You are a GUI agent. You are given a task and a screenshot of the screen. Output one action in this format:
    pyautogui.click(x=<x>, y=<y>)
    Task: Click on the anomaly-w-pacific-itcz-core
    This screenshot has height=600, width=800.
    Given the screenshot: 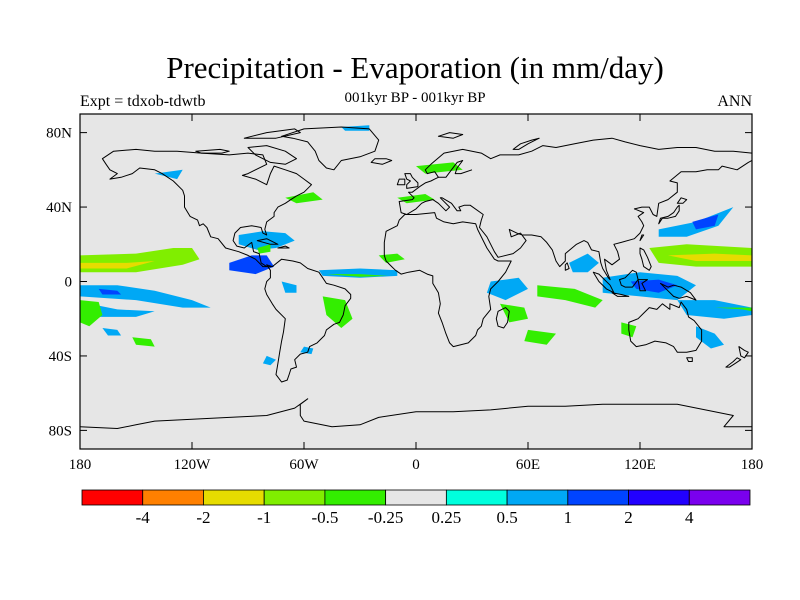 What is the action you would take?
    pyautogui.click(x=710, y=257)
    